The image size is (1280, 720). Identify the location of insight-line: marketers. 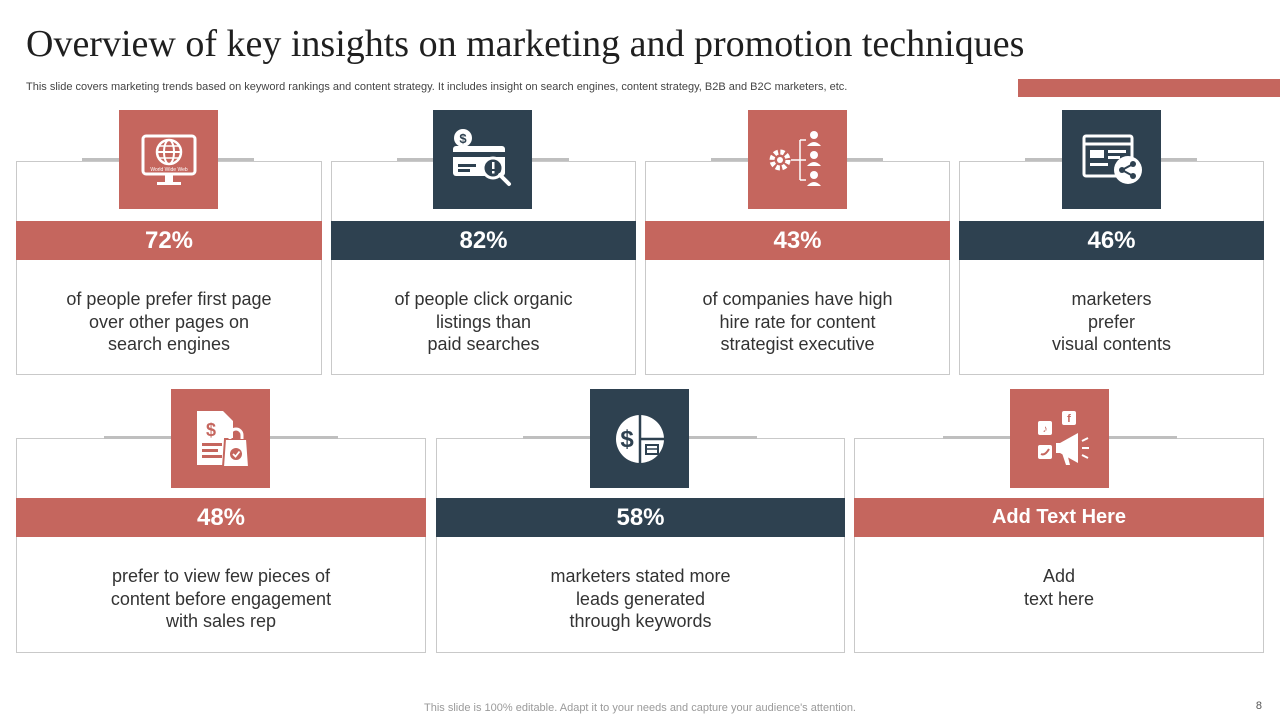
(1111, 299).